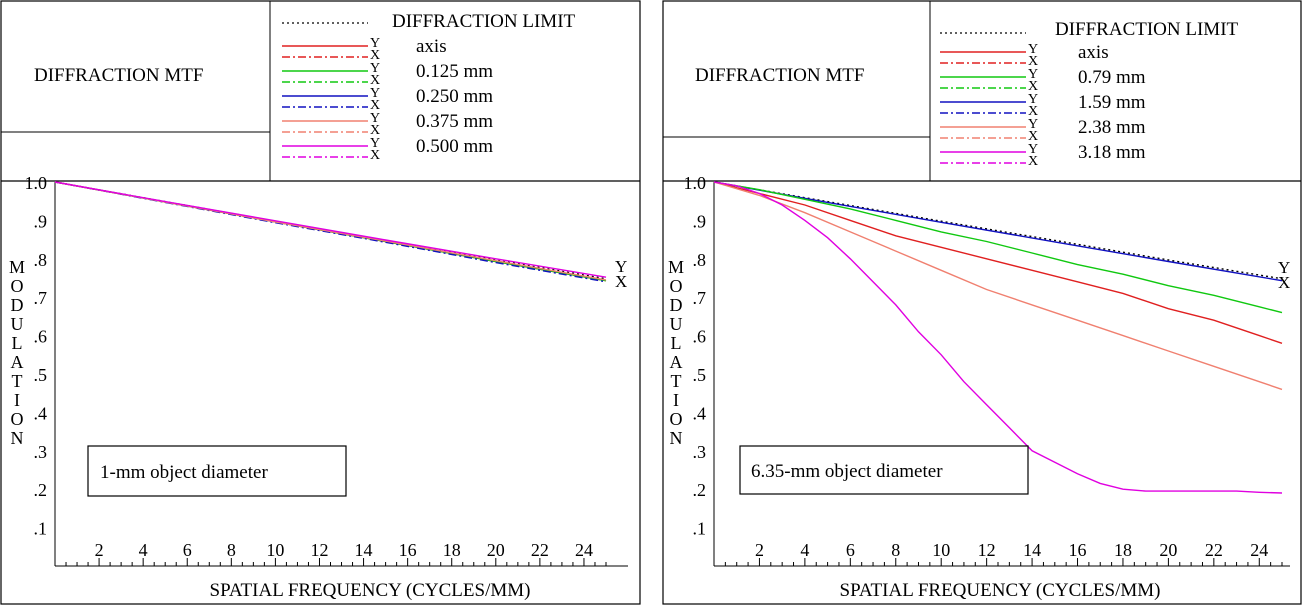 Image resolution: width=1303 pixels, height=605 pixels. Describe the element at coordinates (1078, 550) in the screenshot. I see `x-tick-label: 16` at that location.